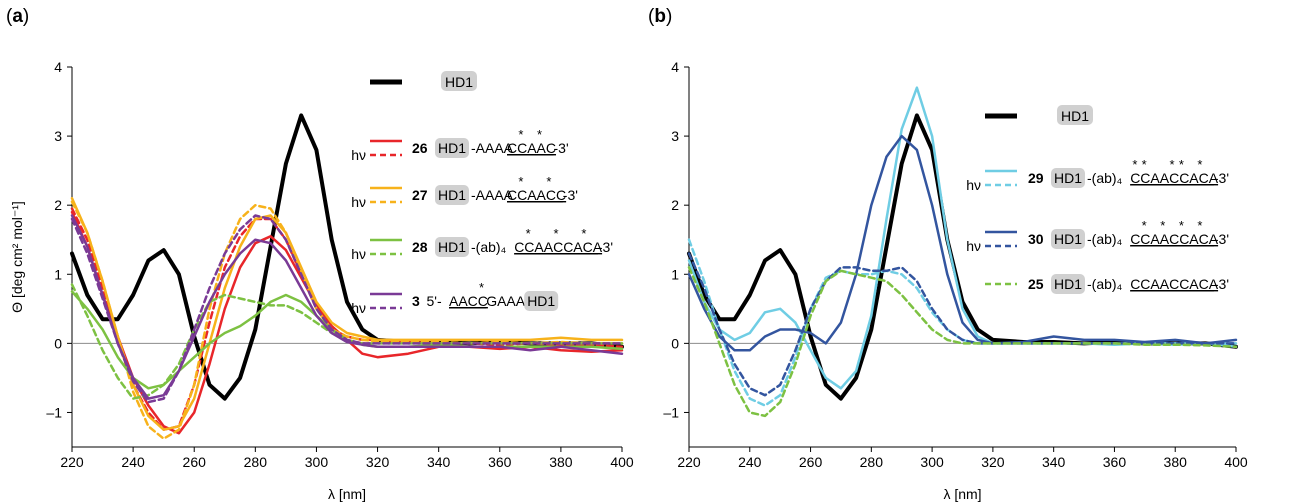 This screenshot has height=503, width=1289. What do you see at coordinates (317, 462) in the screenshot?
I see `x-tick-label: 300` at bounding box center [317, 462].